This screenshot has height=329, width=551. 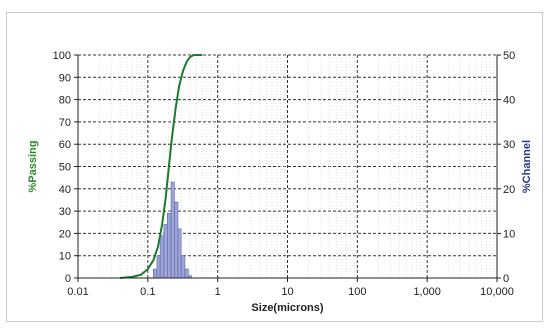 I want to click on y-right-tick-label: 50, so click(x=509, y=56).